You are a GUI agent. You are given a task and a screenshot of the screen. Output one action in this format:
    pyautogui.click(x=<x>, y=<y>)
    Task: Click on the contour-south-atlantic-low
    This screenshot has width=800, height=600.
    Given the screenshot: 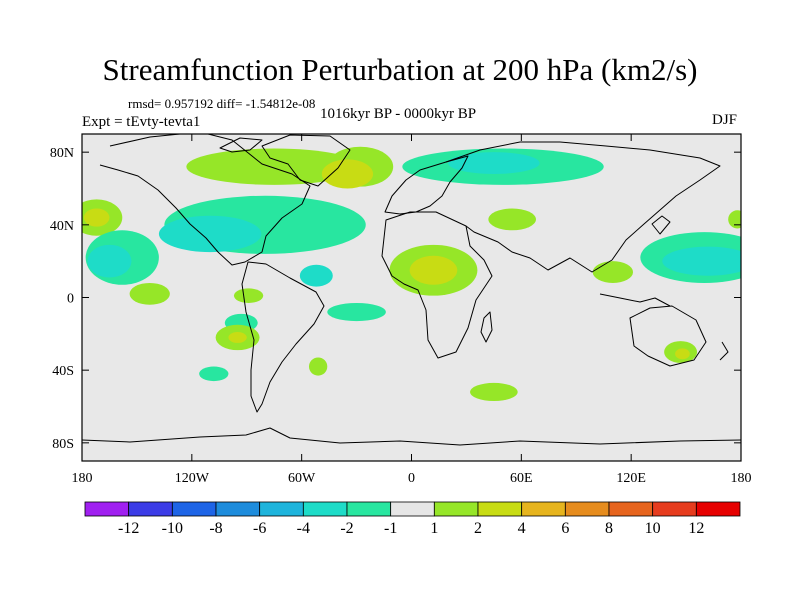 What is the action you would take?
    pyautogui.click(x=356, y=312)
    